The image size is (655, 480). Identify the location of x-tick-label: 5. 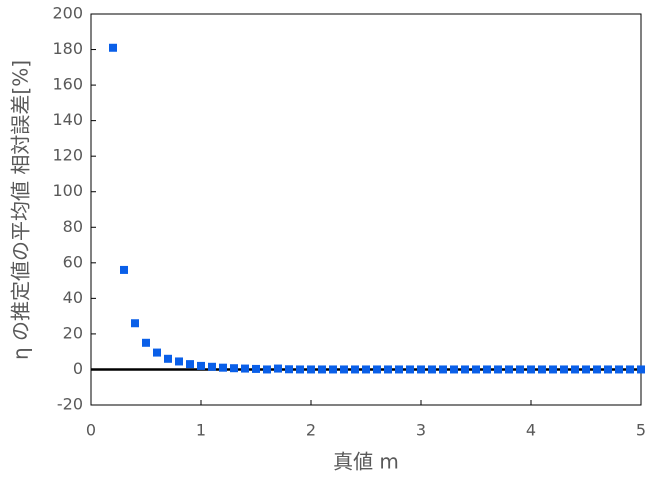
(641, 430).